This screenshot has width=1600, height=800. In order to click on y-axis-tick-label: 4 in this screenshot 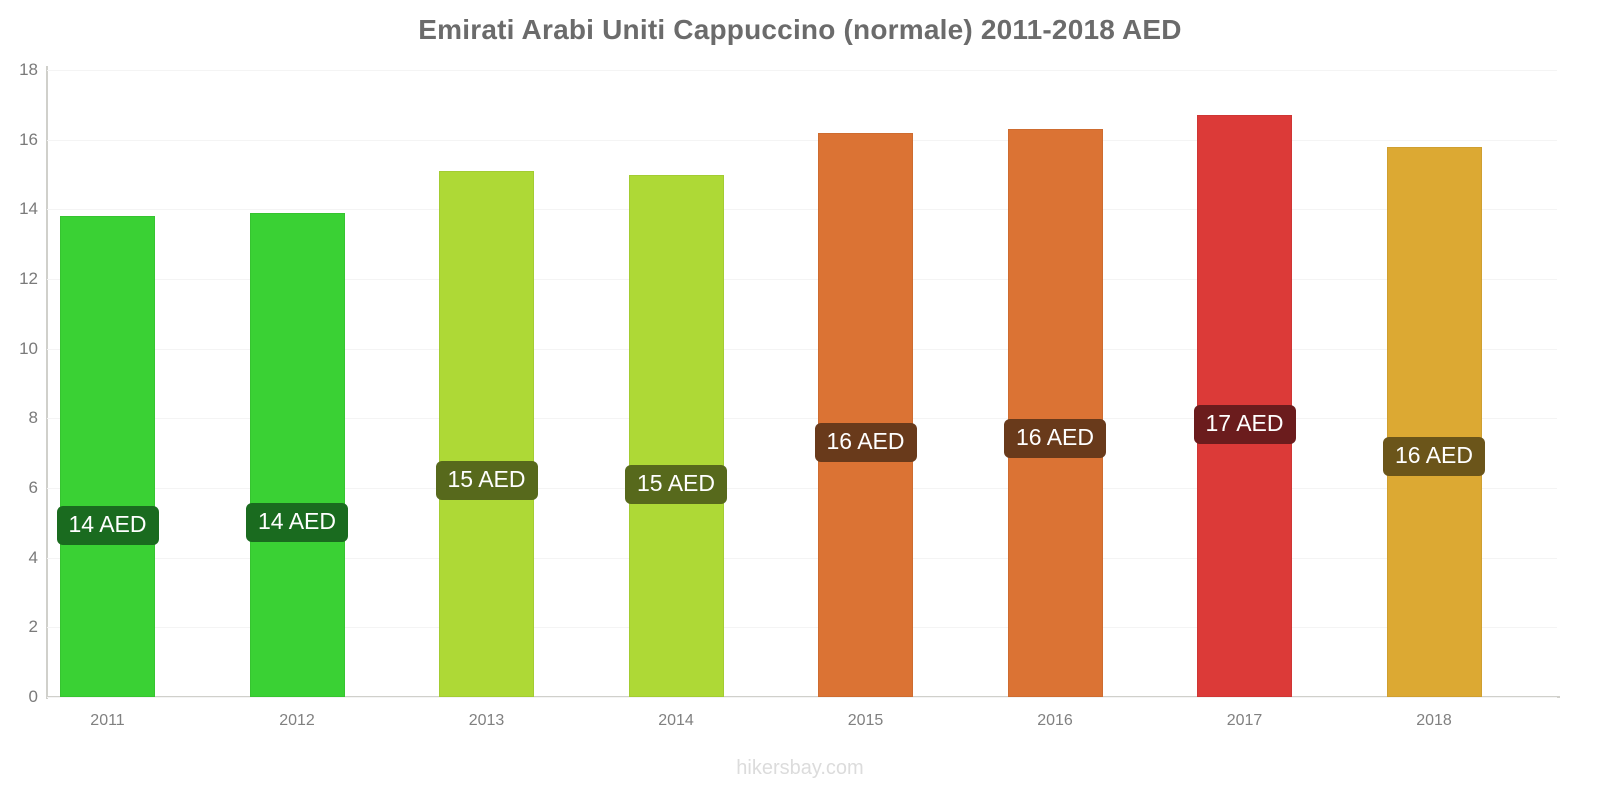, I will do `click(33, 557)`.